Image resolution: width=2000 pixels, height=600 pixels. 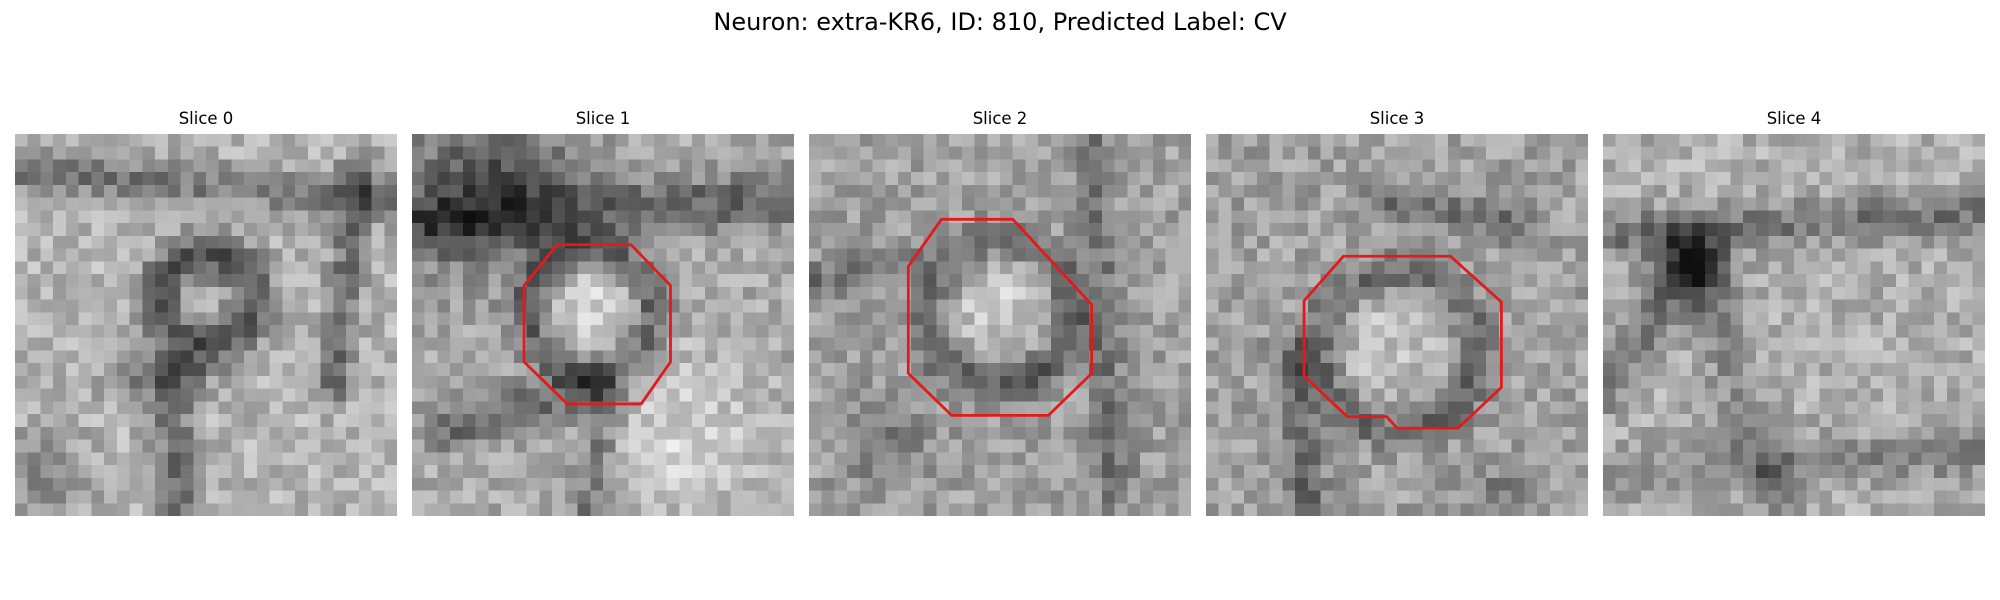 I want to click on slice-panel-2: Slice 2, so click(x=1000, y=312).